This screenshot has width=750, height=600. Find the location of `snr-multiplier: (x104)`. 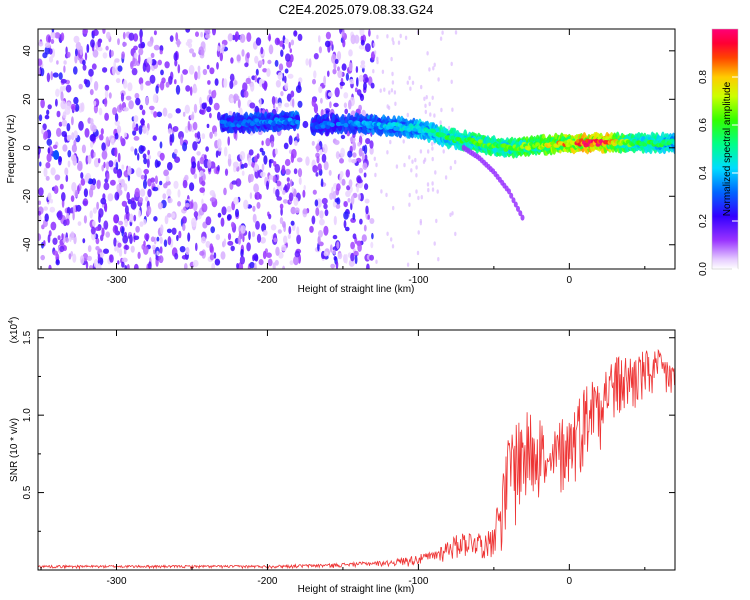

snr-multiplier: (x104) is located at coordinates (14, 330).